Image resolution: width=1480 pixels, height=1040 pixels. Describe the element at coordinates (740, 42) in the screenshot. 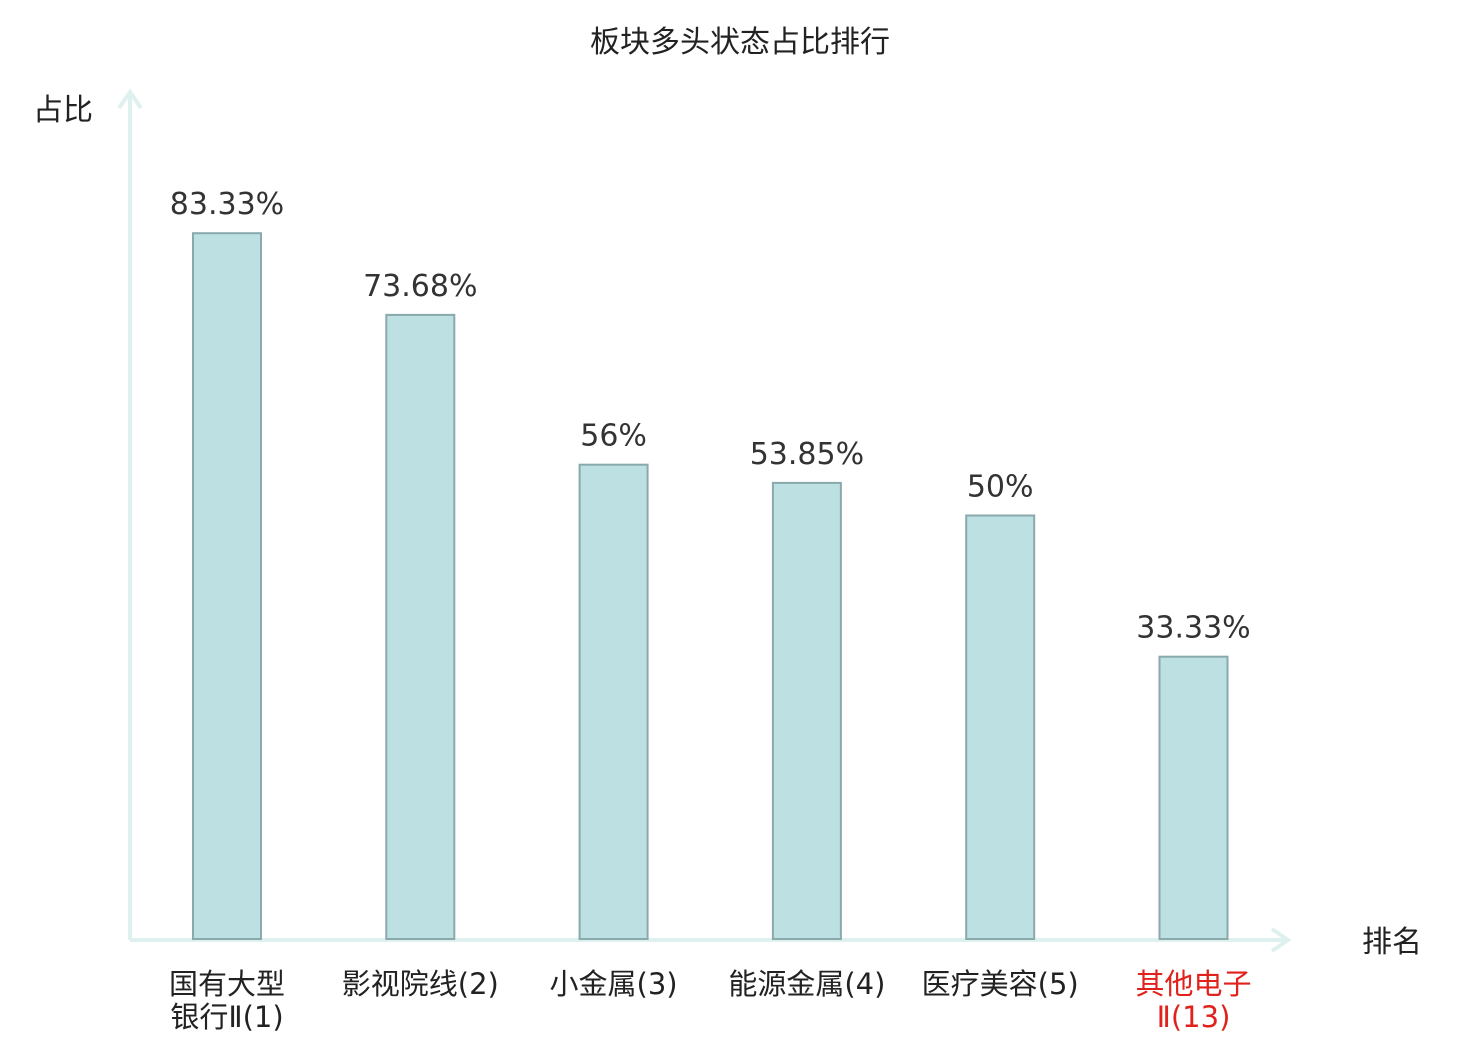

I see `chart-title: 板块多头状态占比排行` at that location.